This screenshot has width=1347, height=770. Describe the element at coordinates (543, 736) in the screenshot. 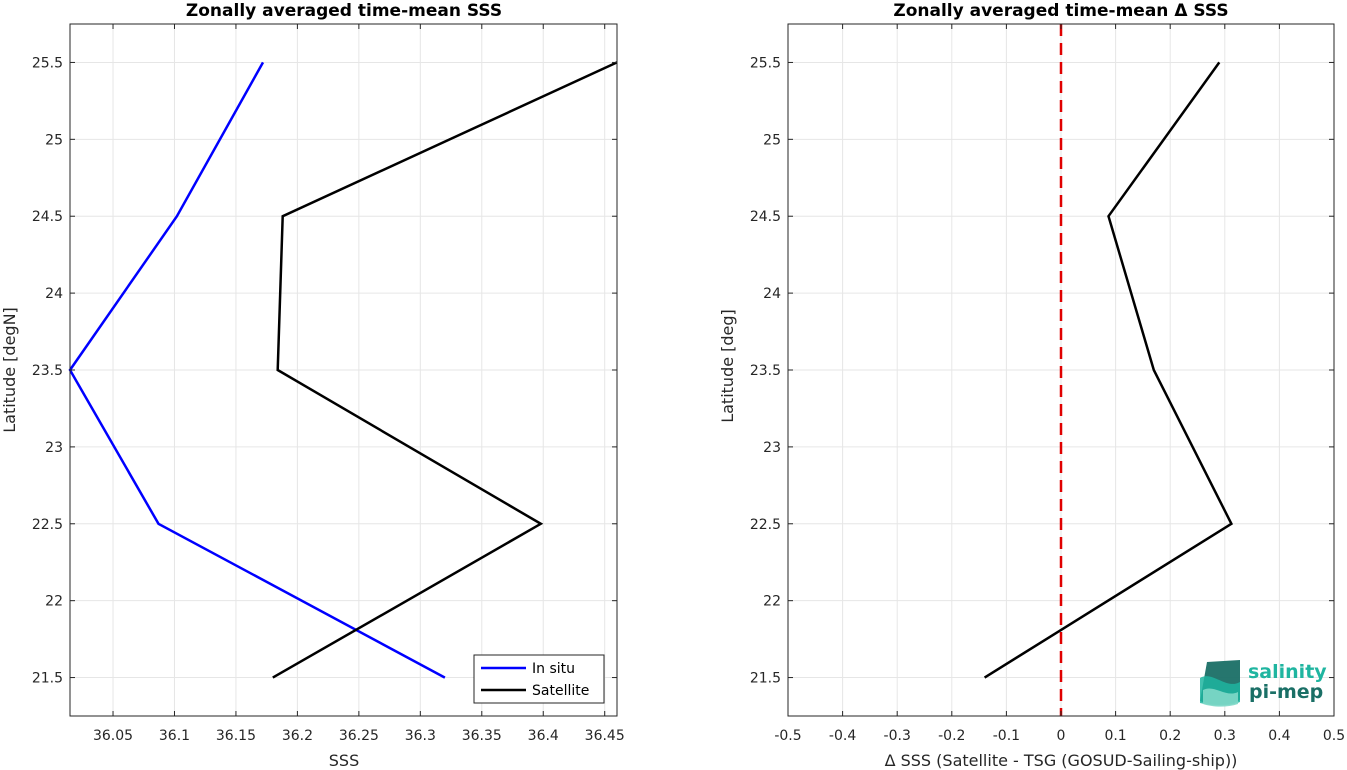

I see `left-x-tick-label: 36.4` at that location.